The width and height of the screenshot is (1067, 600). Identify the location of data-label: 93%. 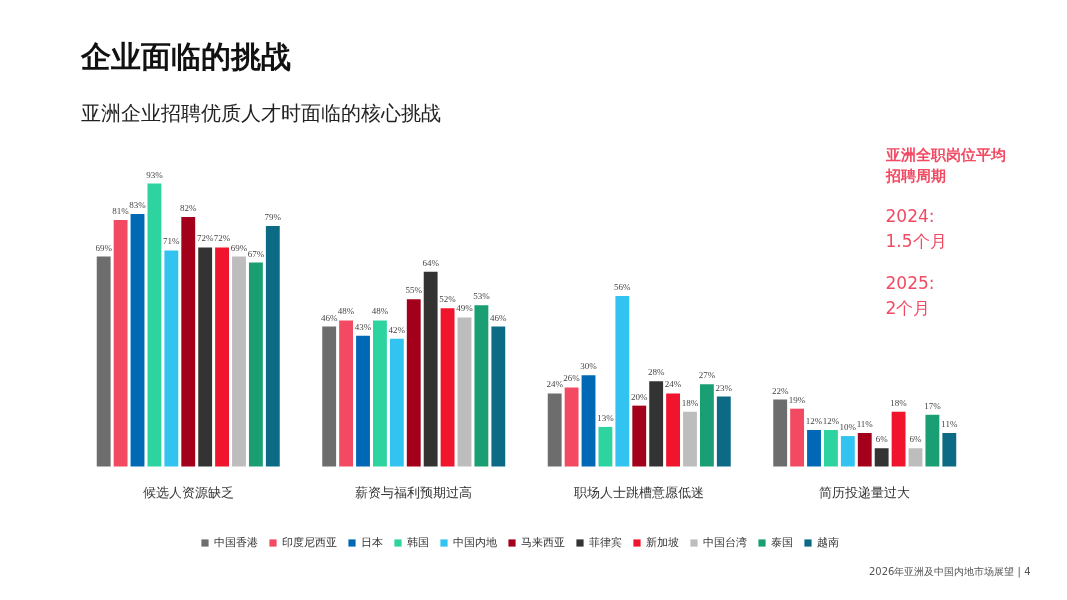
(155, 174).